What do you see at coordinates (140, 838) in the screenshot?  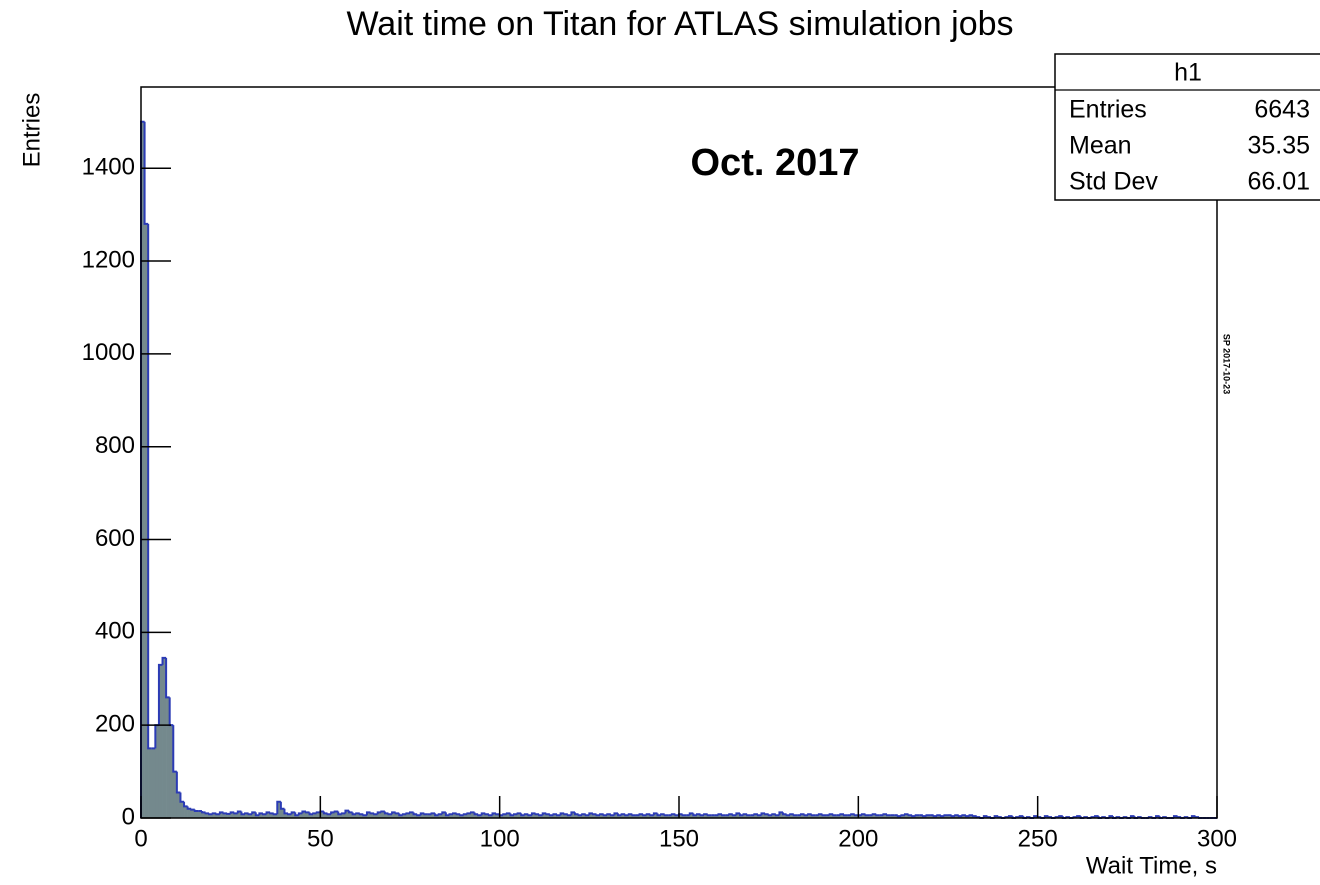 I see `x-tick-label: 0` at bounding box center [140, 838].